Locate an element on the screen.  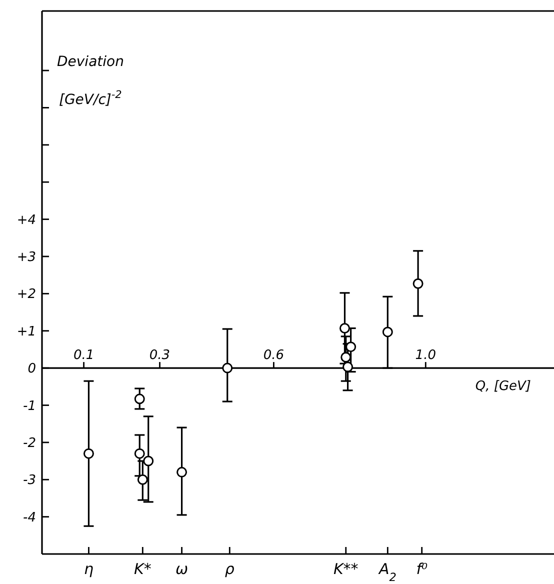
x-tick-label: 0.1 is located at coordinates (83, 356).